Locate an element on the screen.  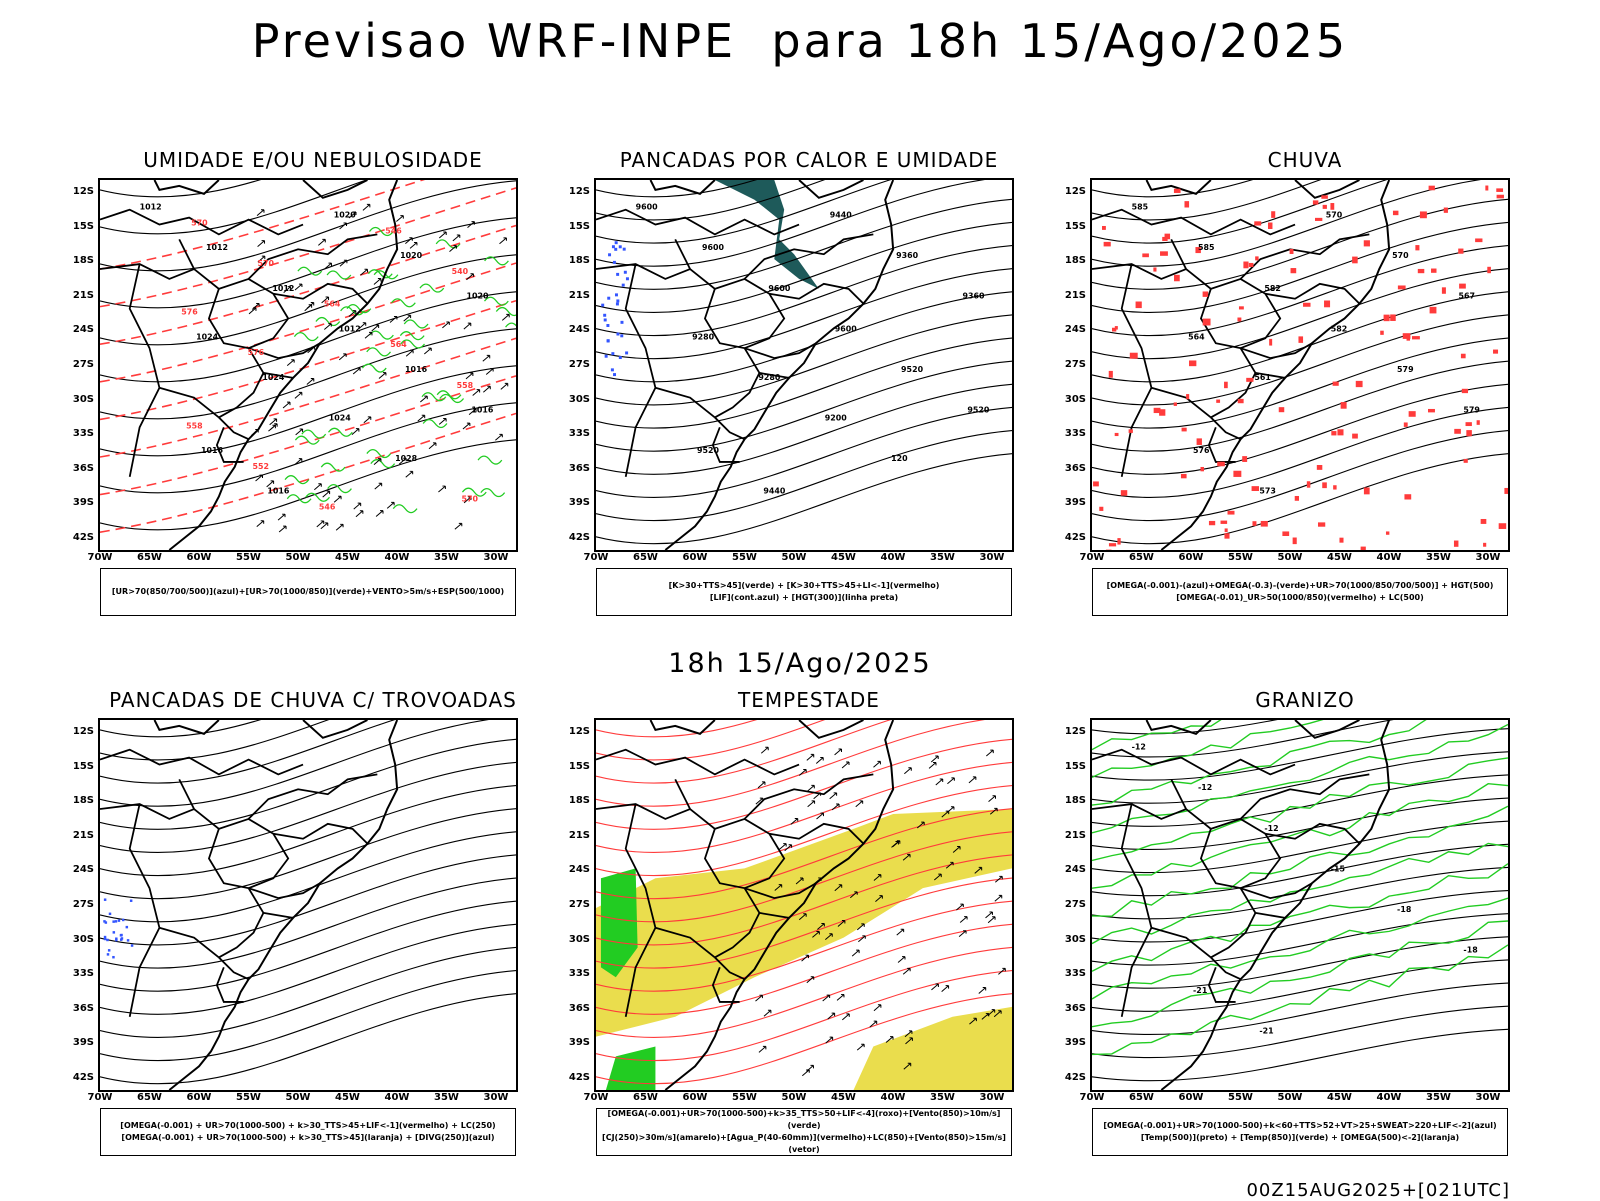
panel-title: GRANIZO is located at coordinates (1305, 700).